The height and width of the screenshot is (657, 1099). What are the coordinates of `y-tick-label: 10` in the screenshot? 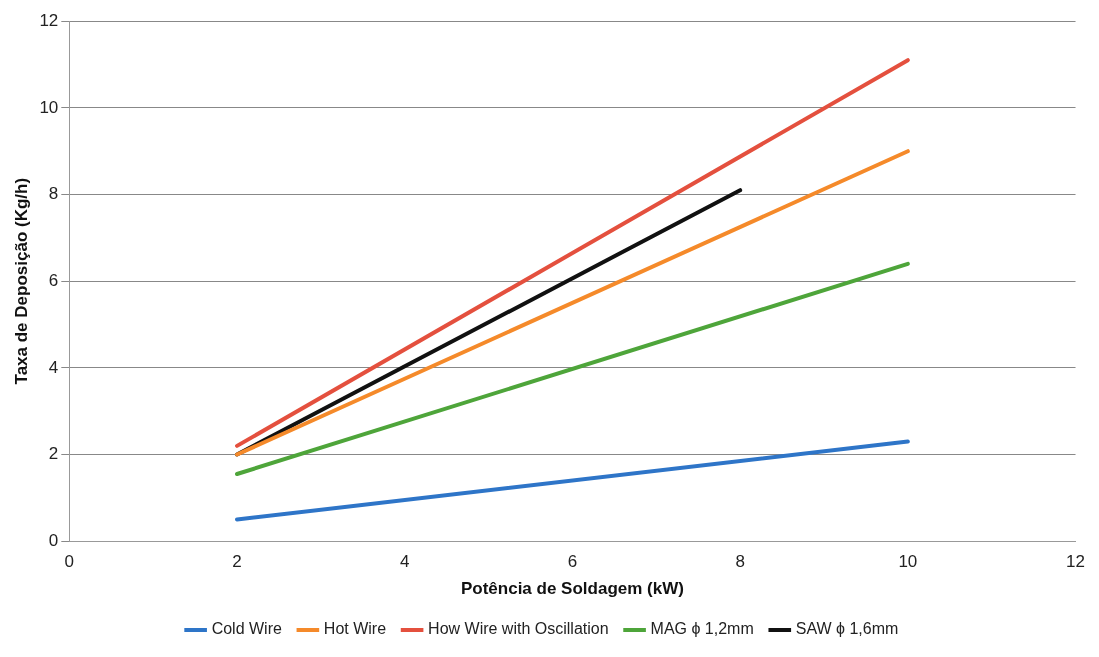 It's located at (49, 107).